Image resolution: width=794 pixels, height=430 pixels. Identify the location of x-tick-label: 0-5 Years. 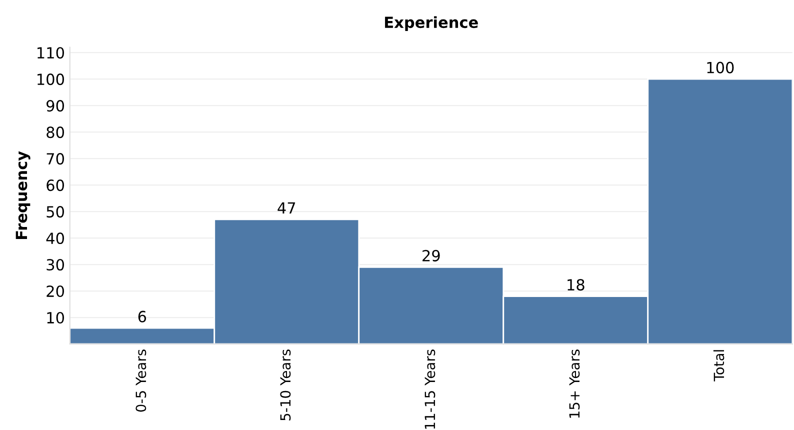
(141, 381).